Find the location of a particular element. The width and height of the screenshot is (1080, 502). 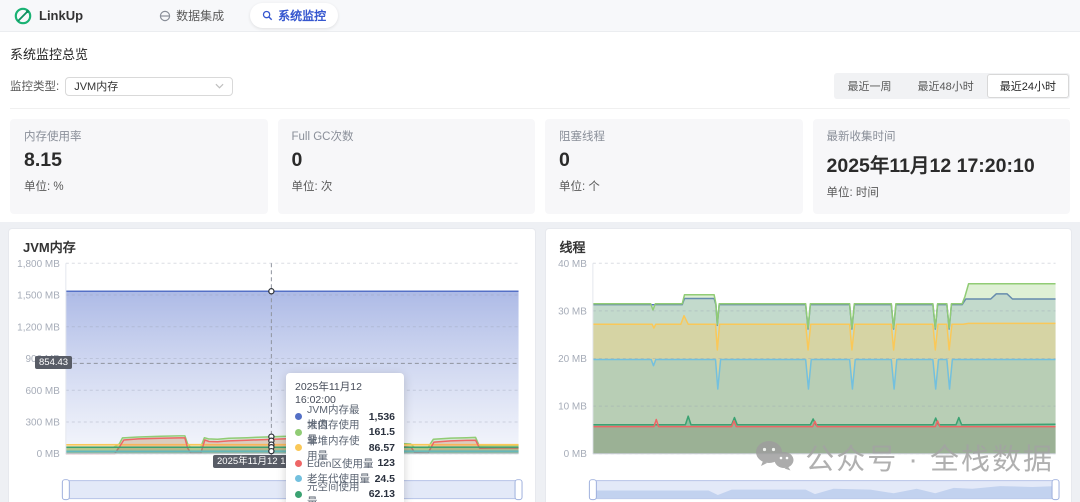

stat-unit: 单位: 次 is located at coordinates (312, 187).